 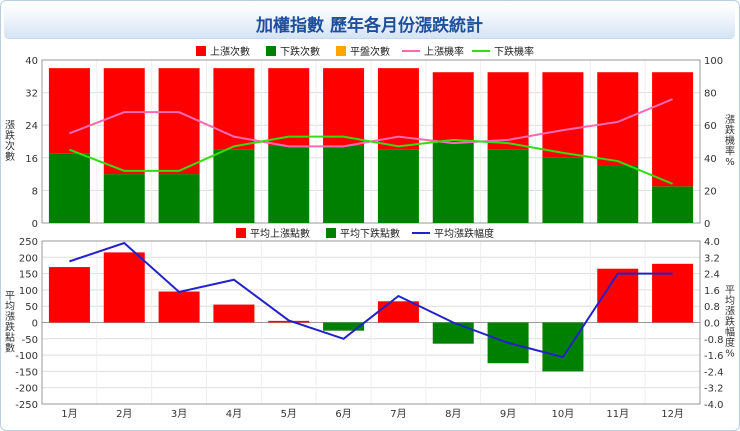 I want to click on y2-axis-label-char: 平, so click(x=730, y=291).